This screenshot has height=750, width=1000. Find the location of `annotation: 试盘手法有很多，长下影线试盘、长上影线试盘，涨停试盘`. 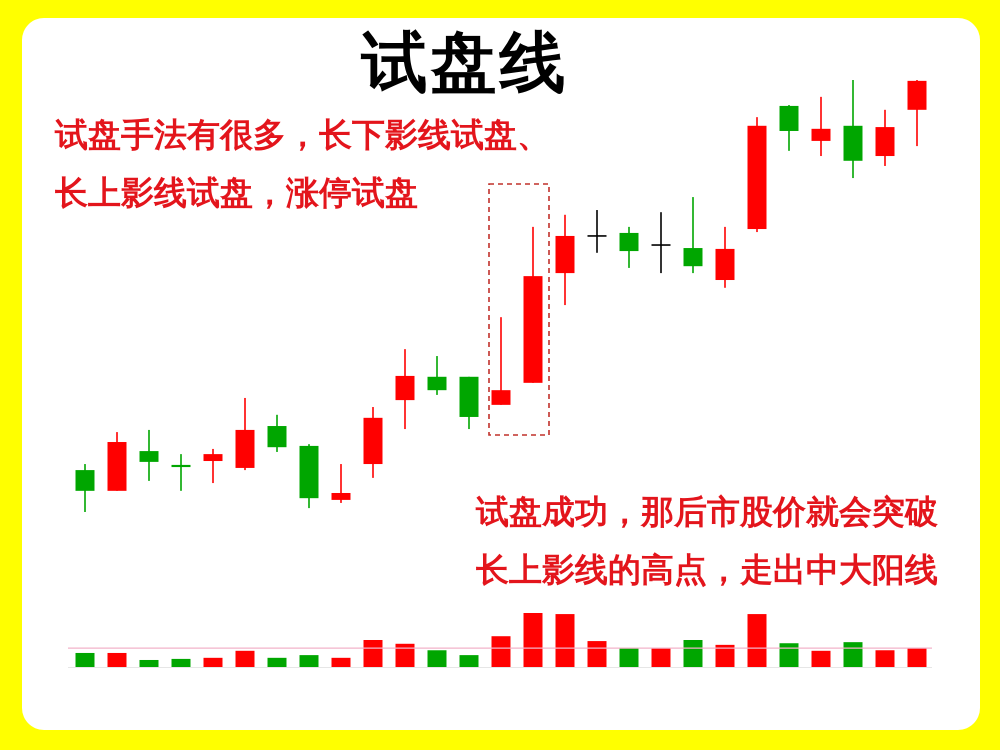

annotation: 试盘手法有很多，长下影线试盘、长上影线试盘，涨停试盘 is located at coordinates (303, 164).